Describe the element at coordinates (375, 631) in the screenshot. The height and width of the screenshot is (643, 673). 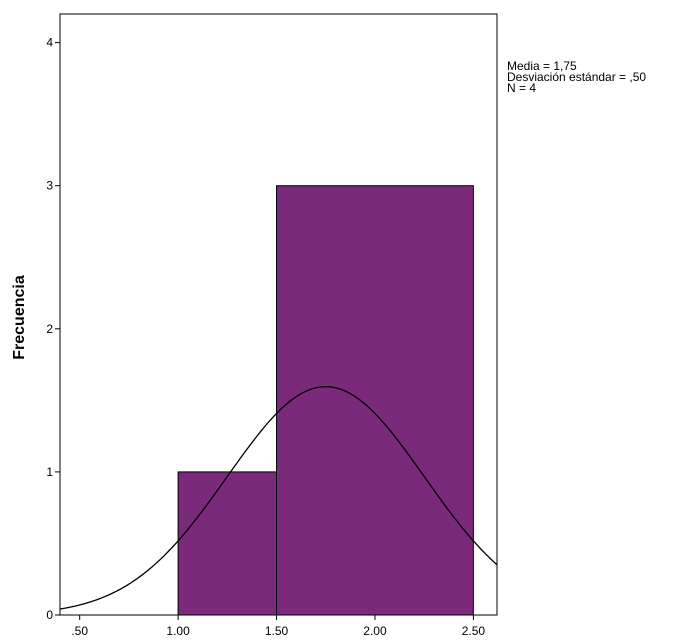
I see `x-tick-label-3: 2.00` at that location.